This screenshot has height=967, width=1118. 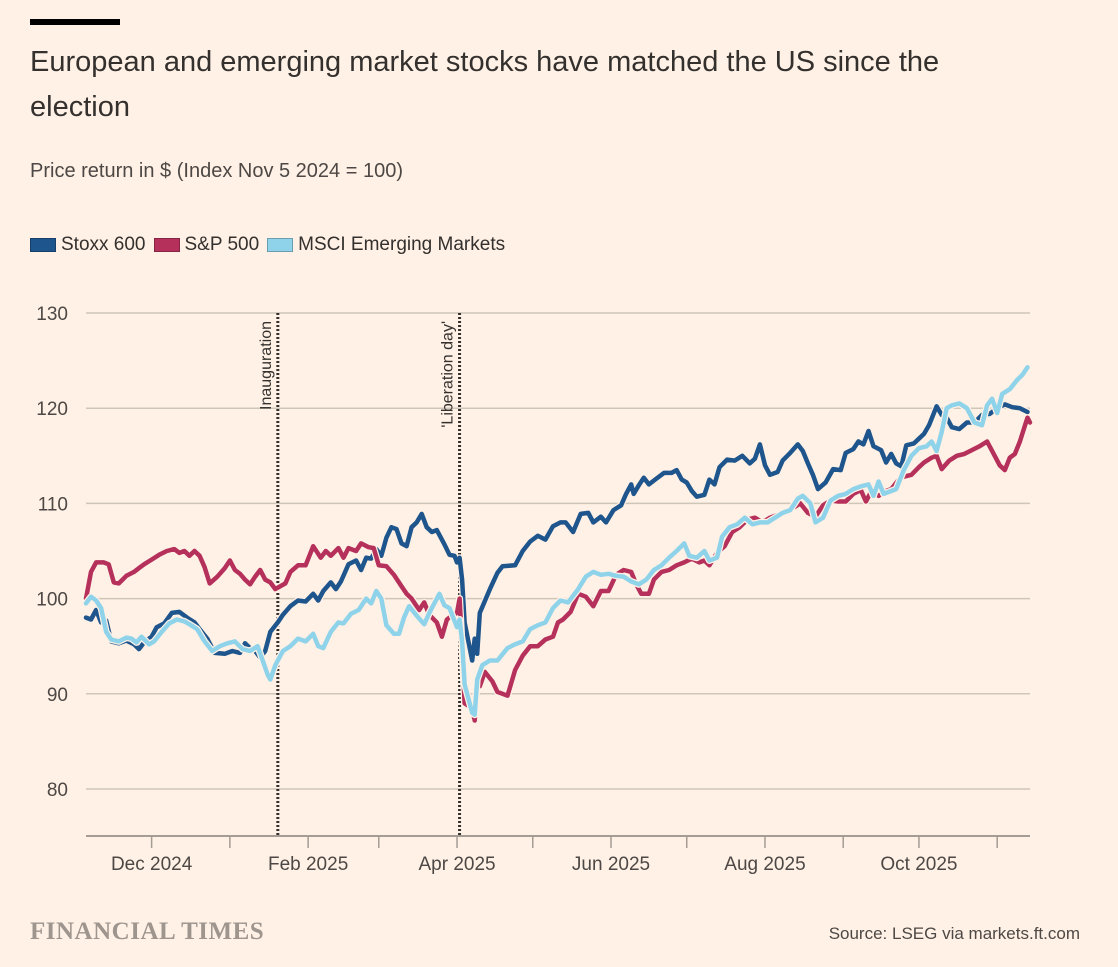 What do you see at coordinates (266, 365) in the screenshot?
I see `annotation-label: Inauguration` at bounding box center [266, 365].